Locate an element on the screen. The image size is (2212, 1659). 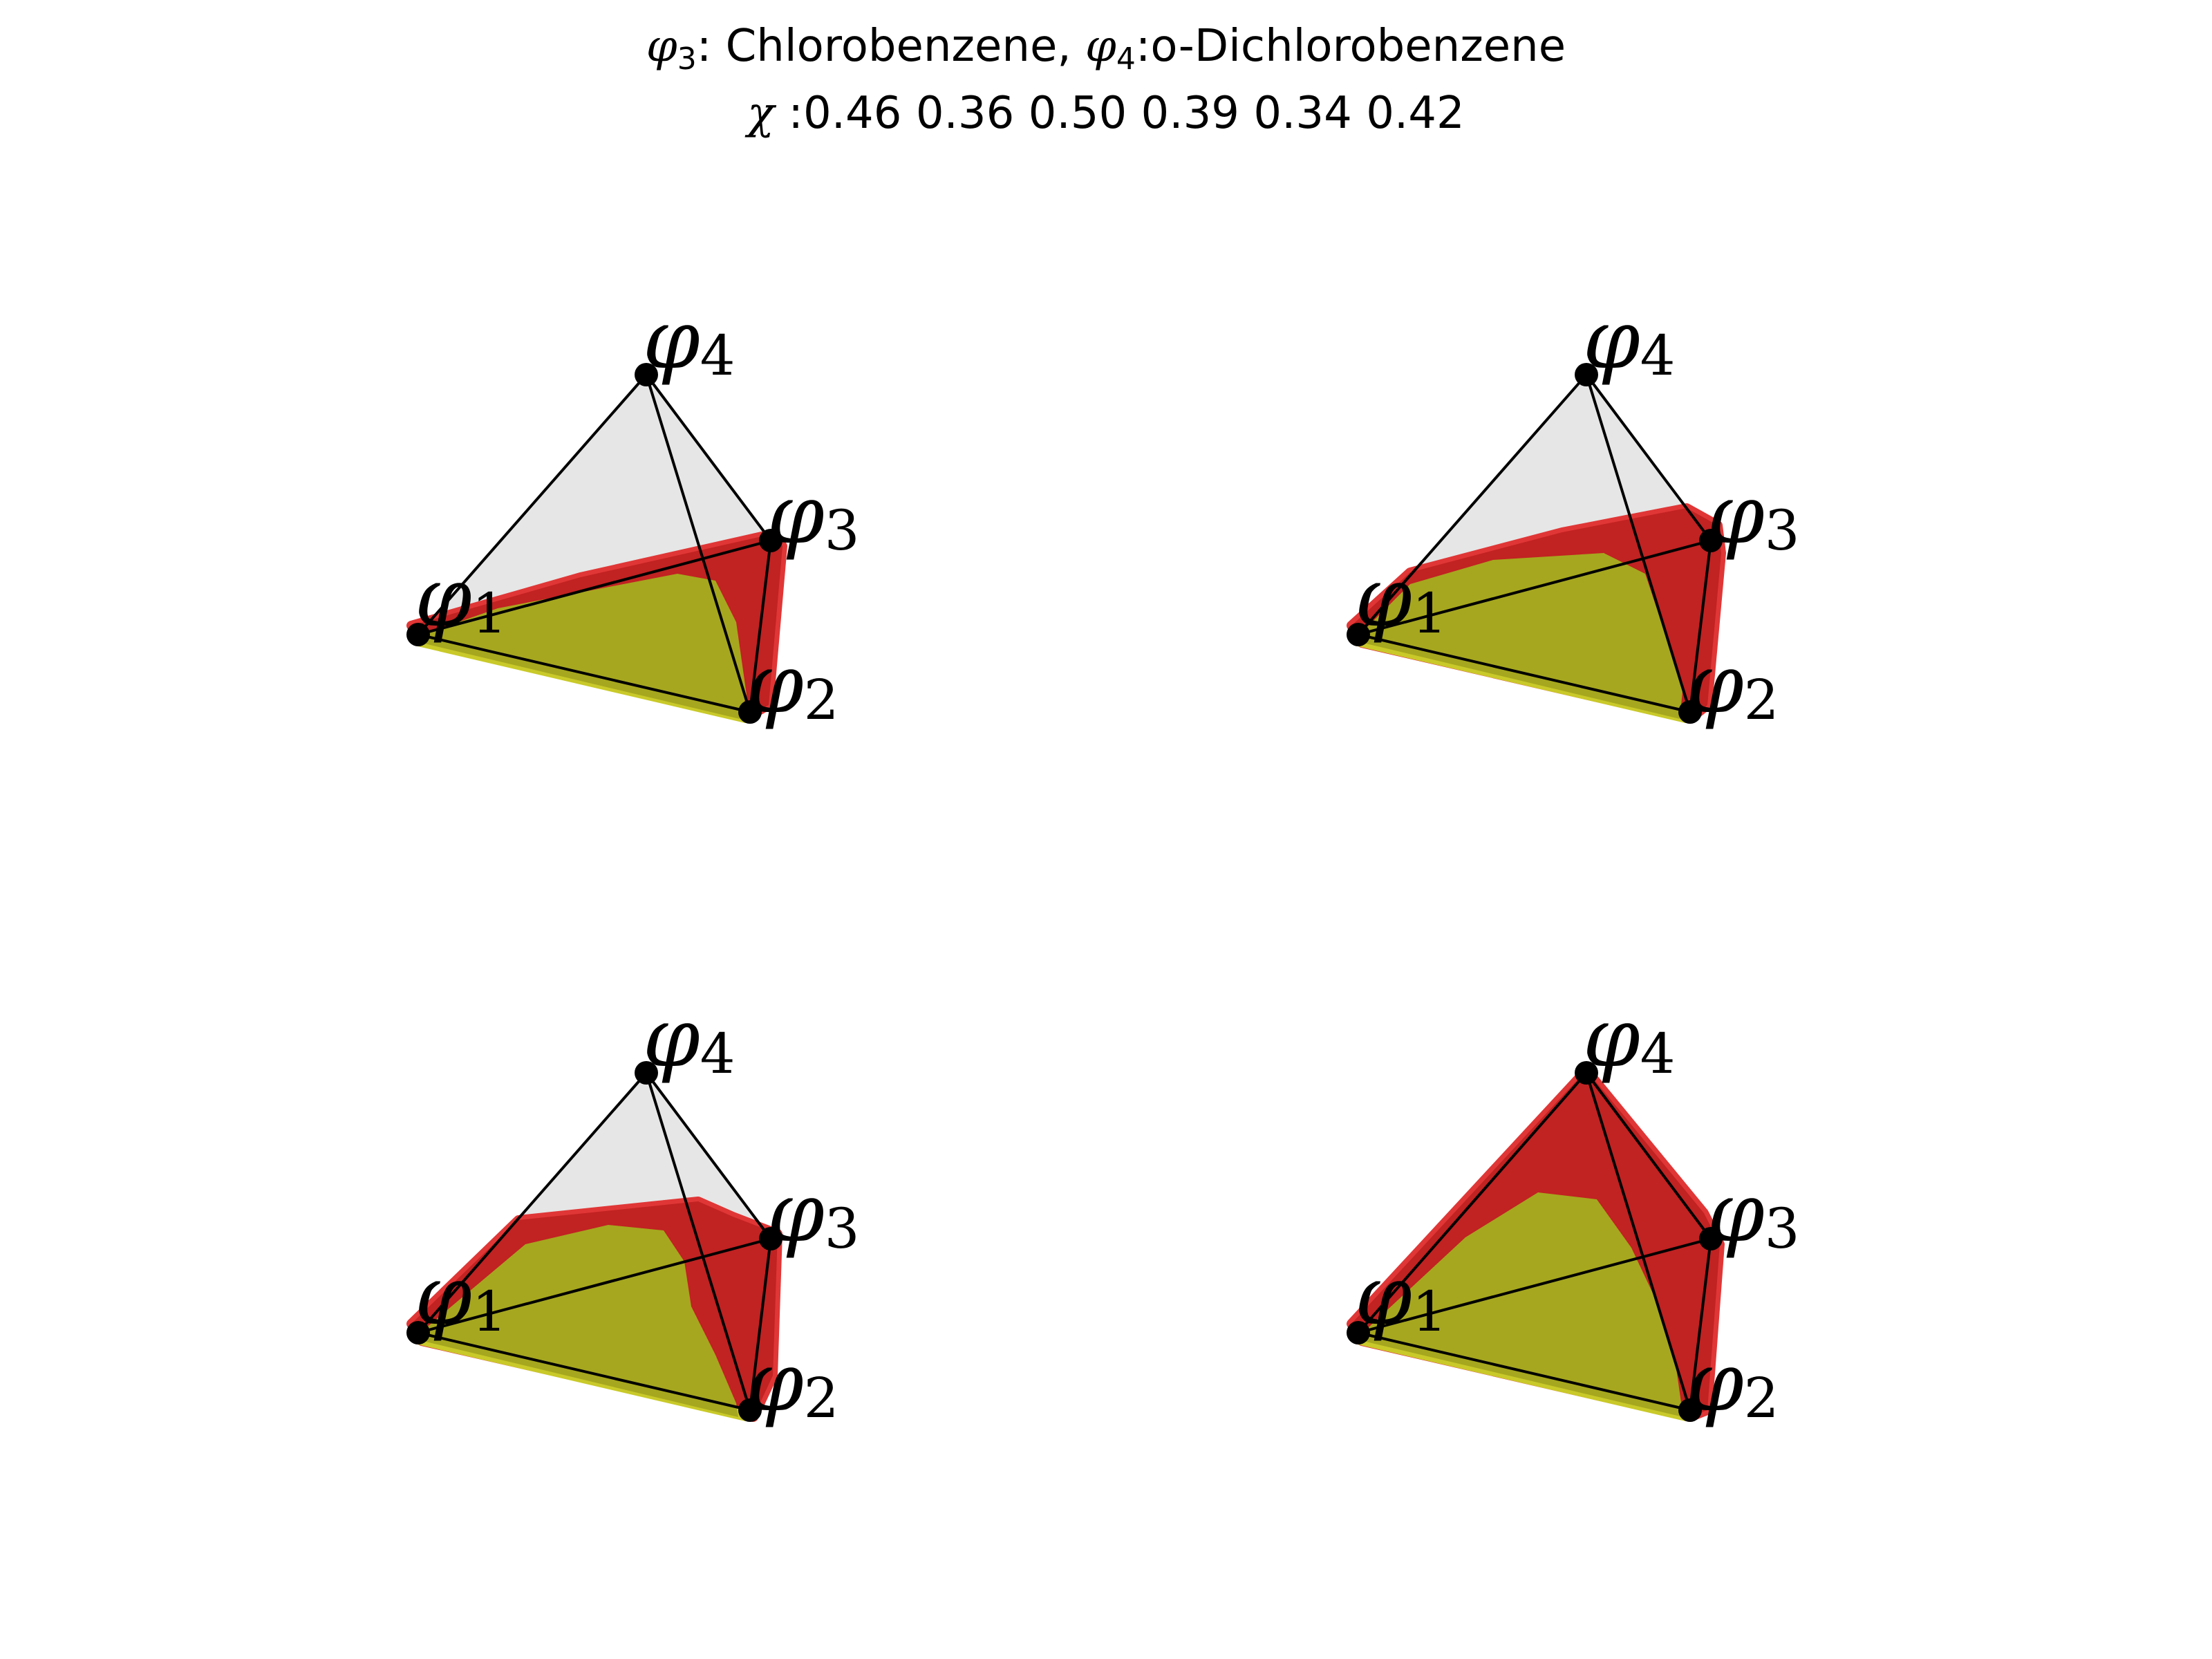
title-line-1: φ3: Chlorobenzene, φ4:o-Dichlorobenzene is located at coordinates (1106, 49).